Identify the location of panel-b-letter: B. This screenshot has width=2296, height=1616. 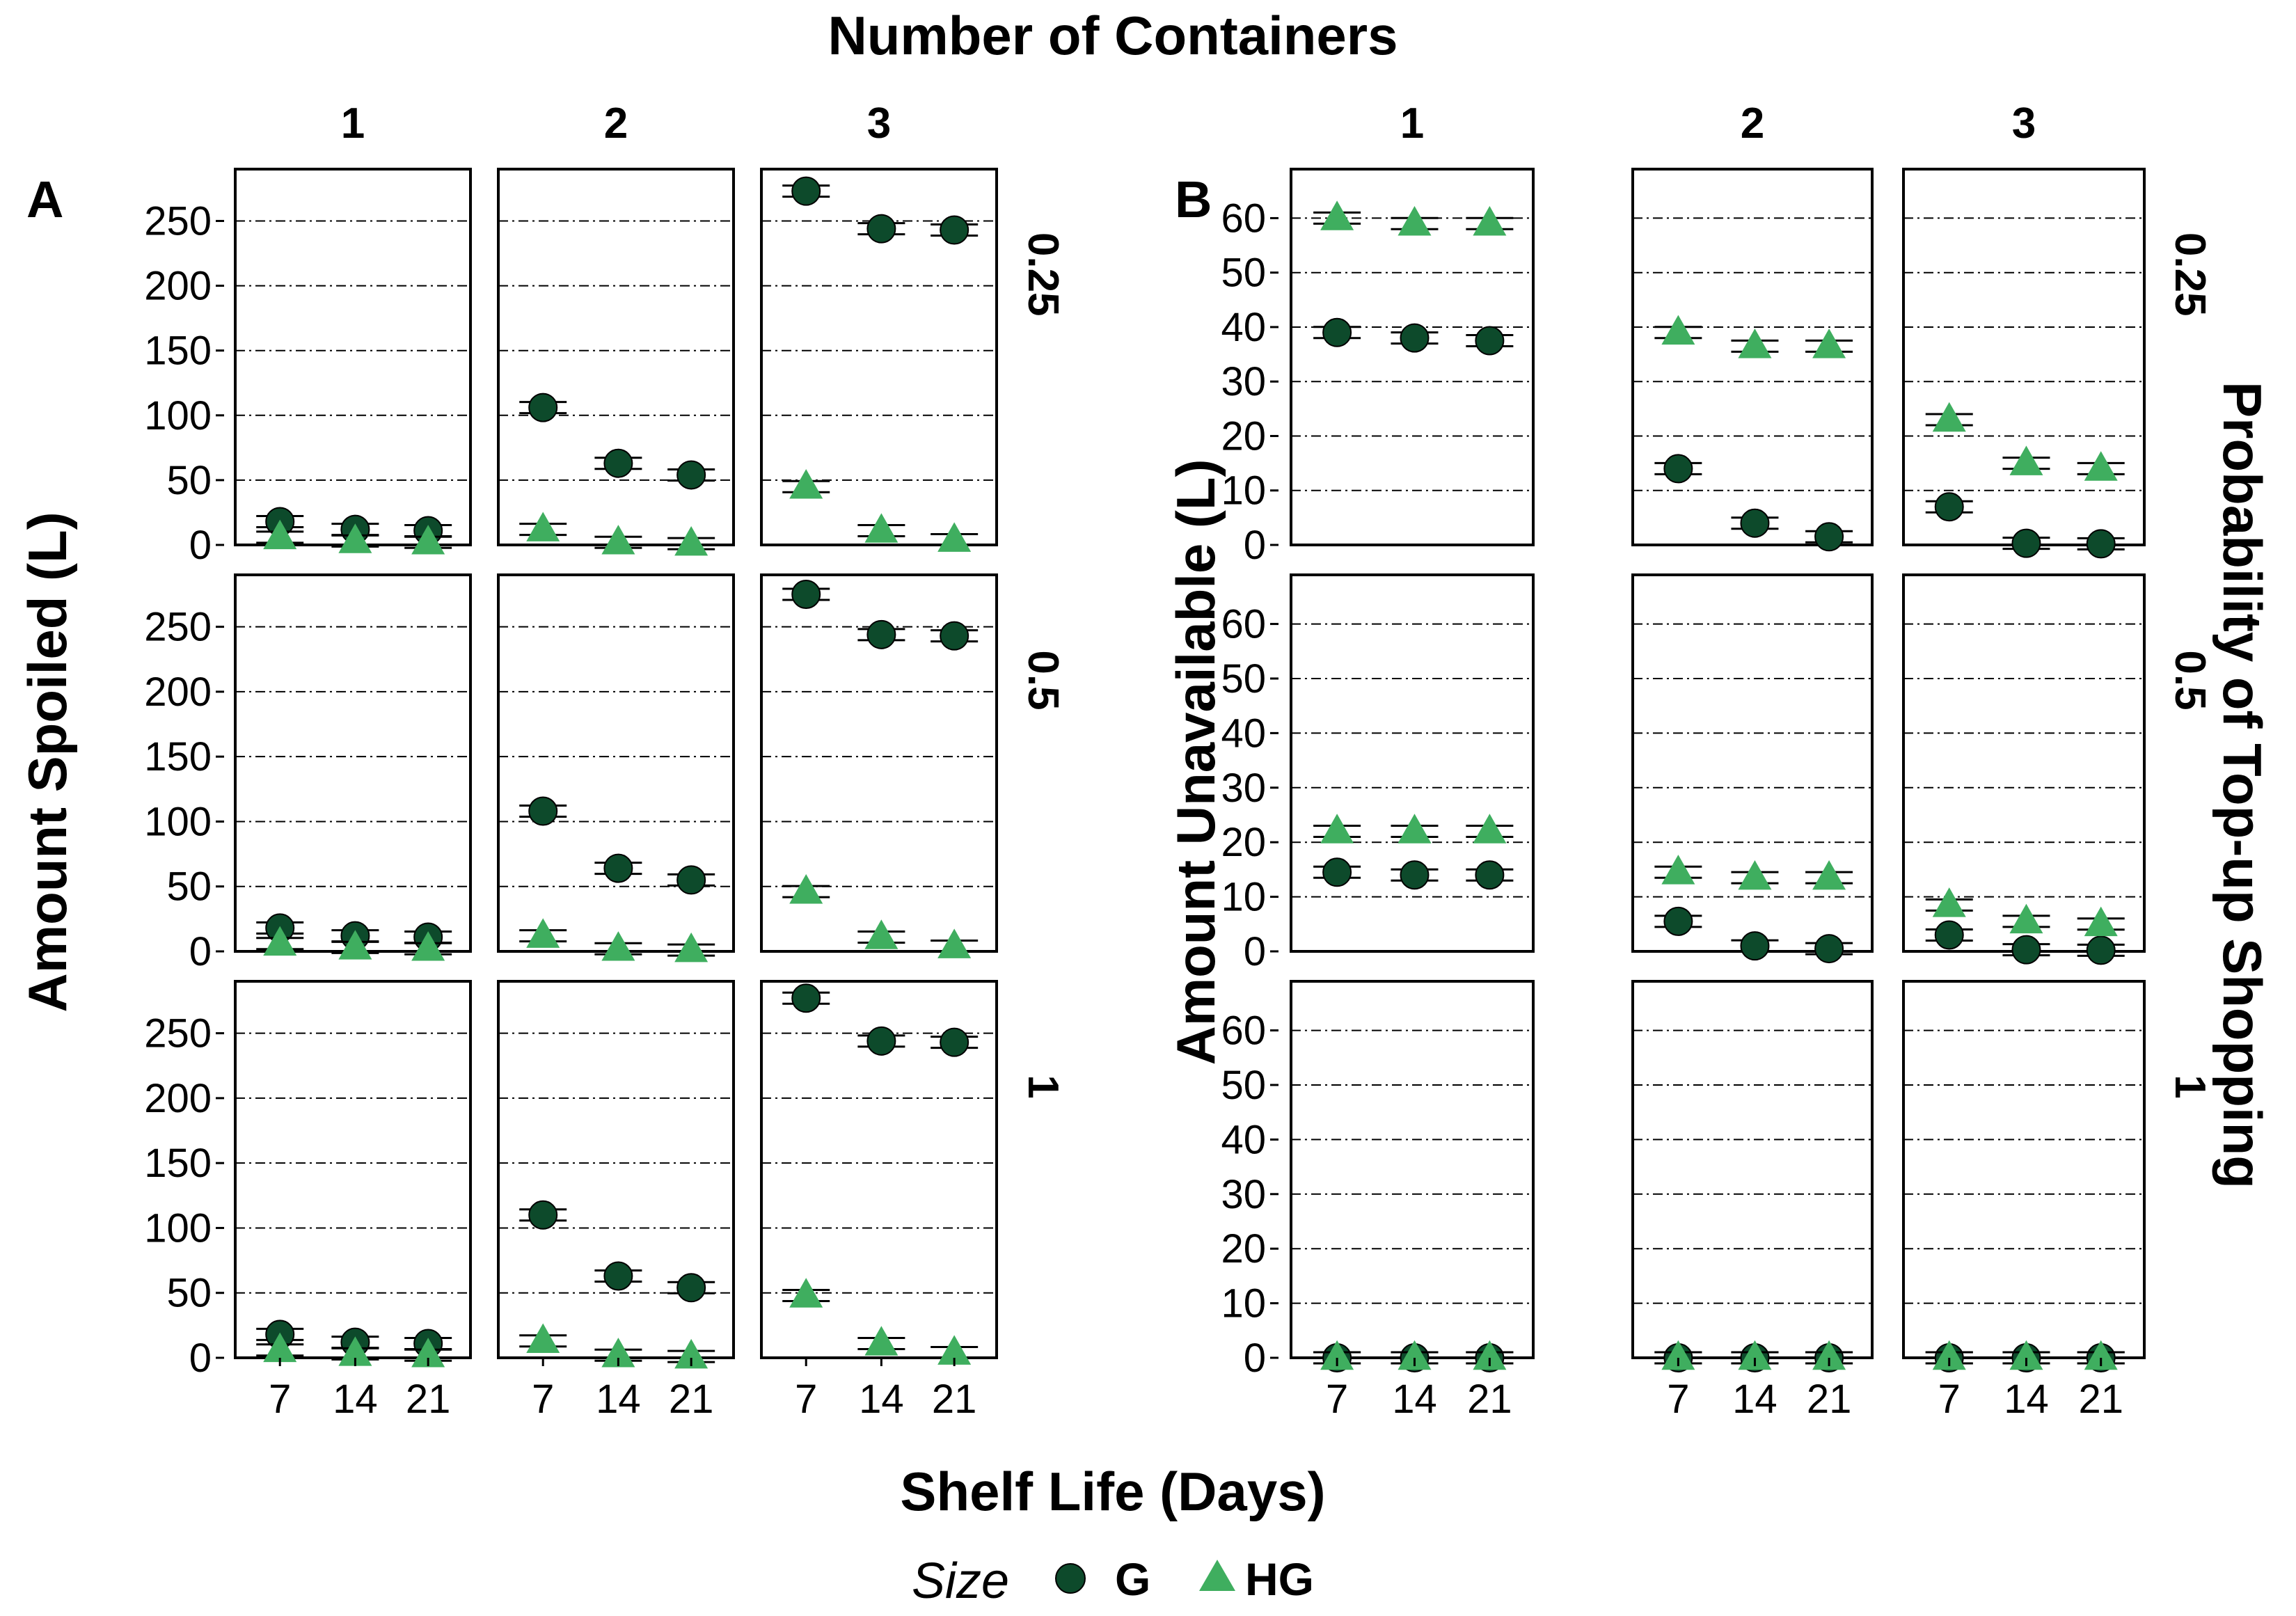
(1193, 199).